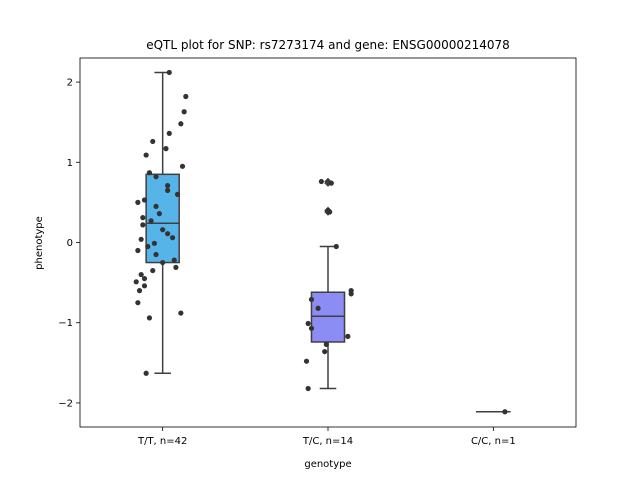  What do you see at coordinates (493, 441) in the screenshot?
I see `x-tick-label: C/C, n=1` at bounding box center [493, 441].